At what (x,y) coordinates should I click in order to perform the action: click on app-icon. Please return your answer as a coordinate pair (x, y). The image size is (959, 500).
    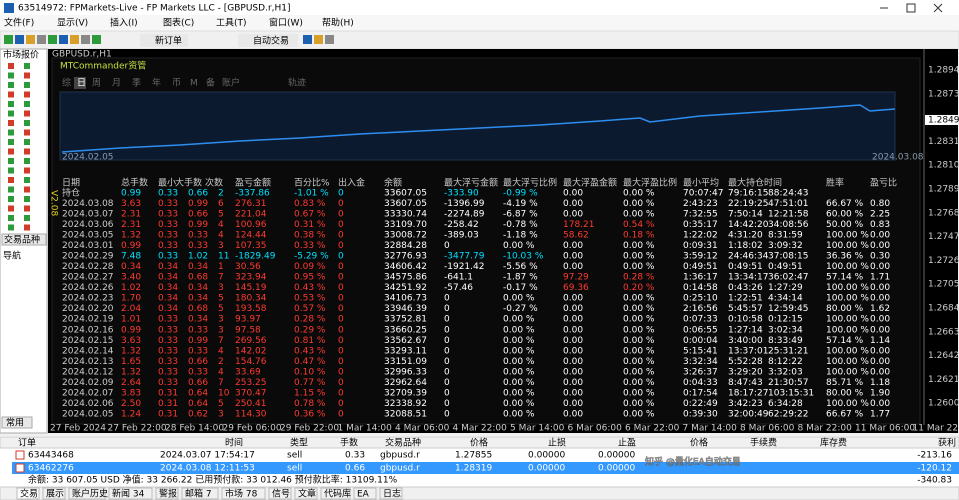
    Looking at the image, I should click on (9, 8).